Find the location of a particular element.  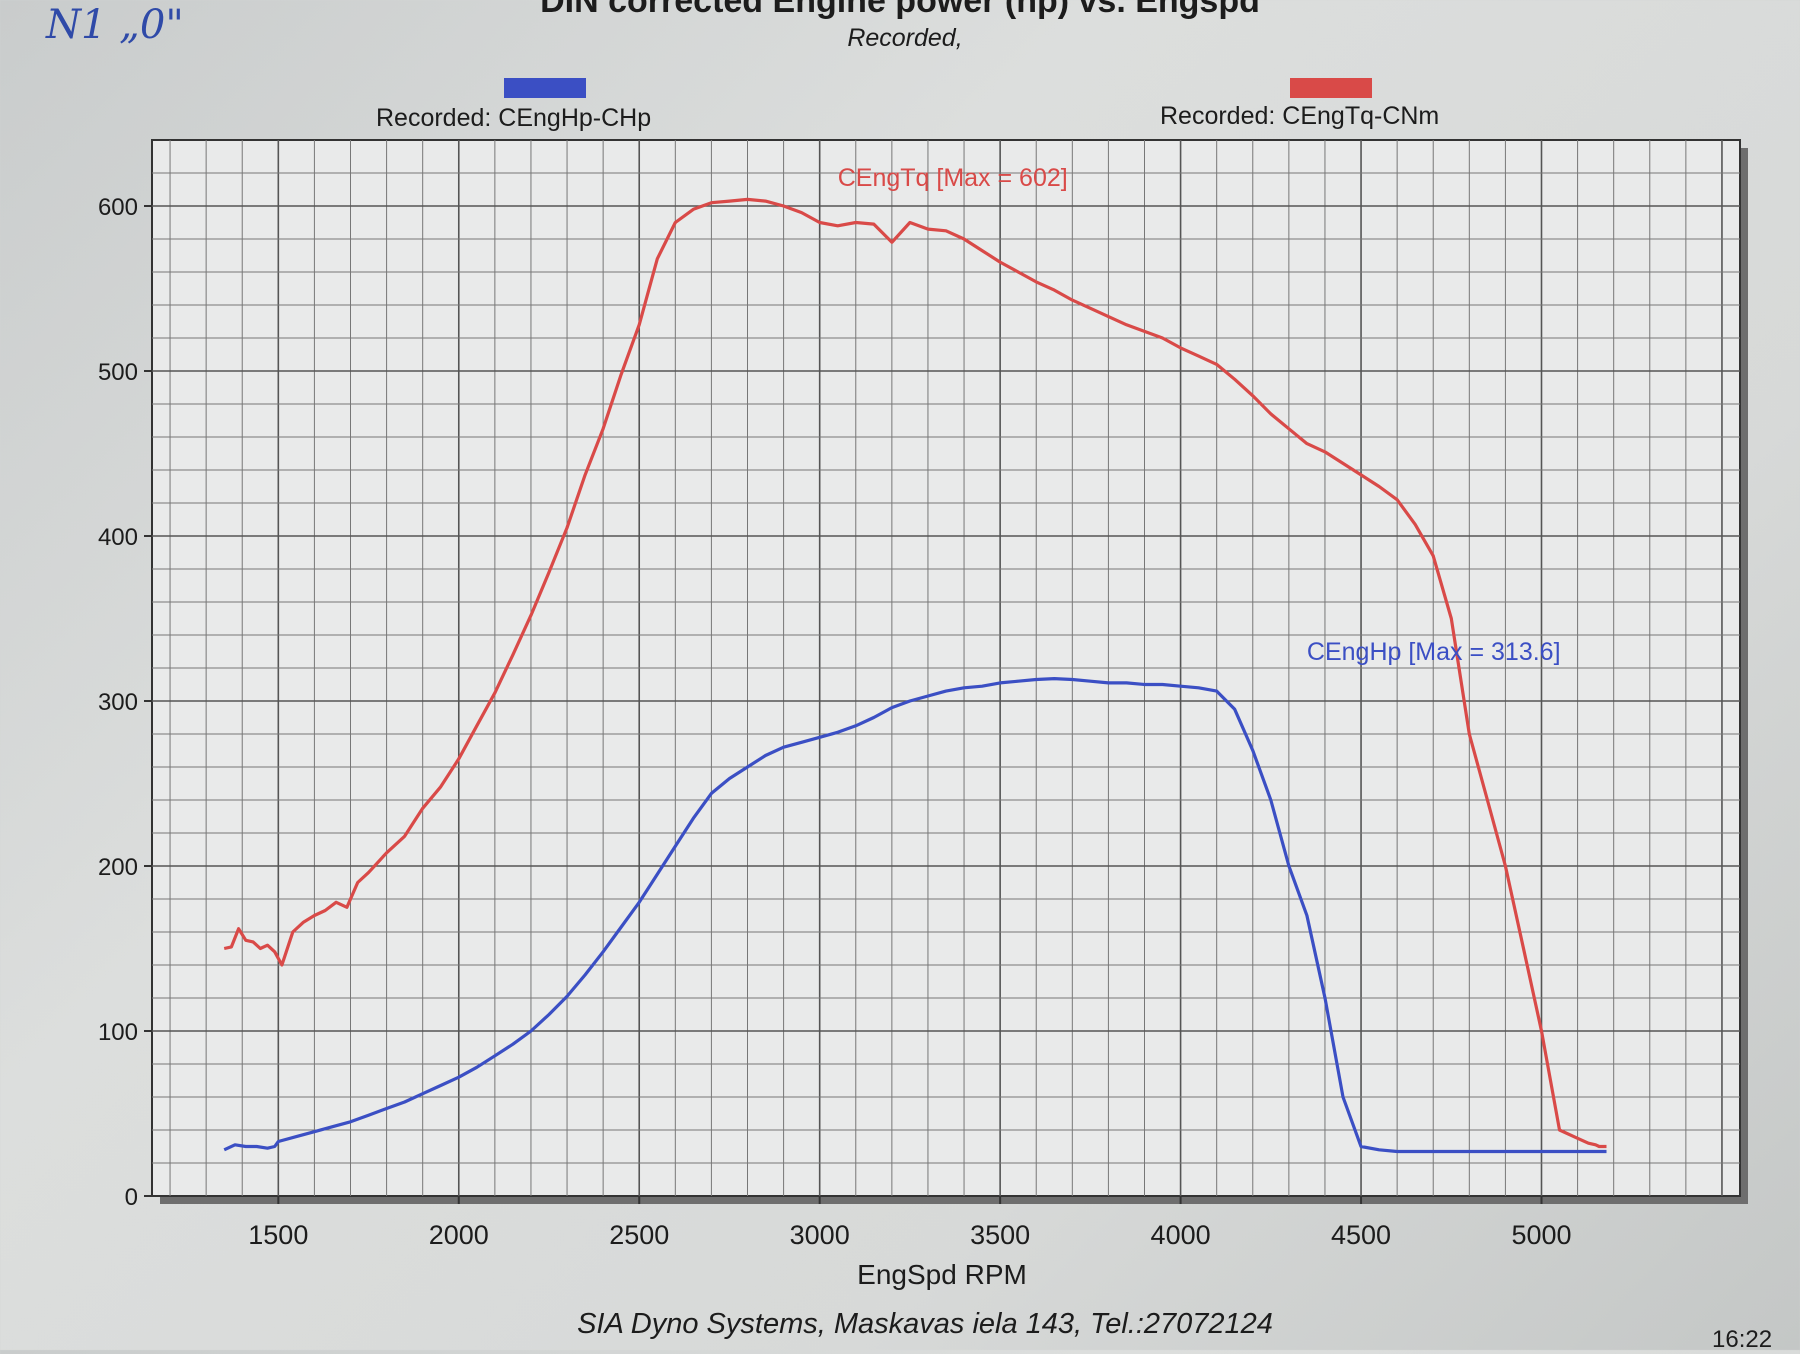

legend-label-power: Recorded: CEngHp-CHp is located at coordinates (514, 118).